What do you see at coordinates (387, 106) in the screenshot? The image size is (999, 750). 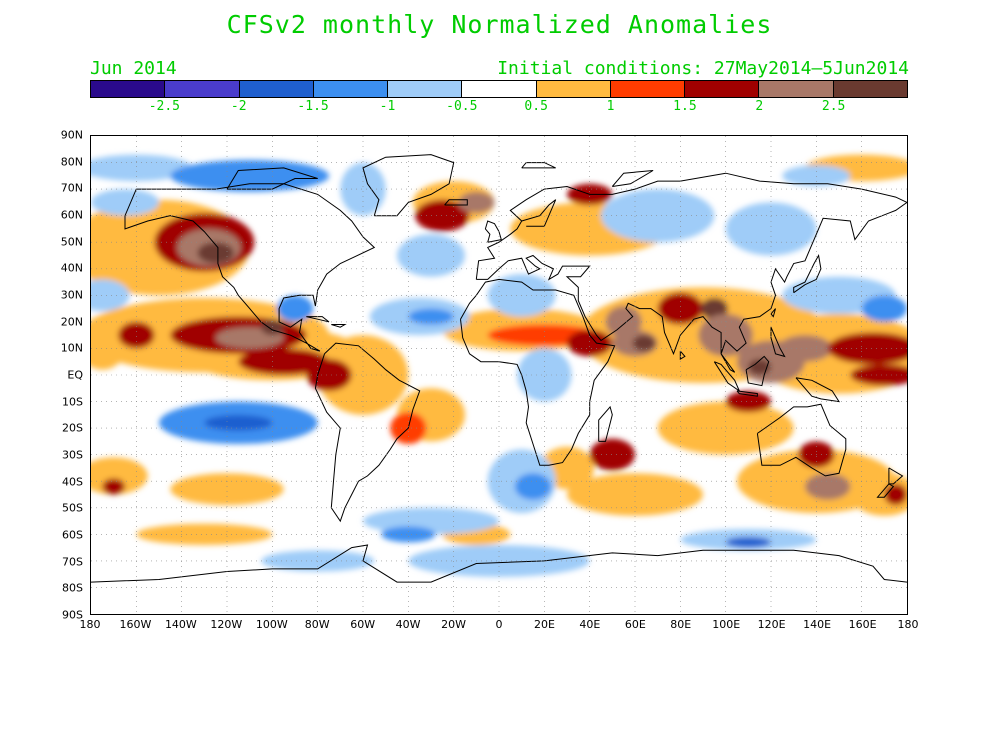 I see `colorbar-label: -1` at bounding box center [387, 106].